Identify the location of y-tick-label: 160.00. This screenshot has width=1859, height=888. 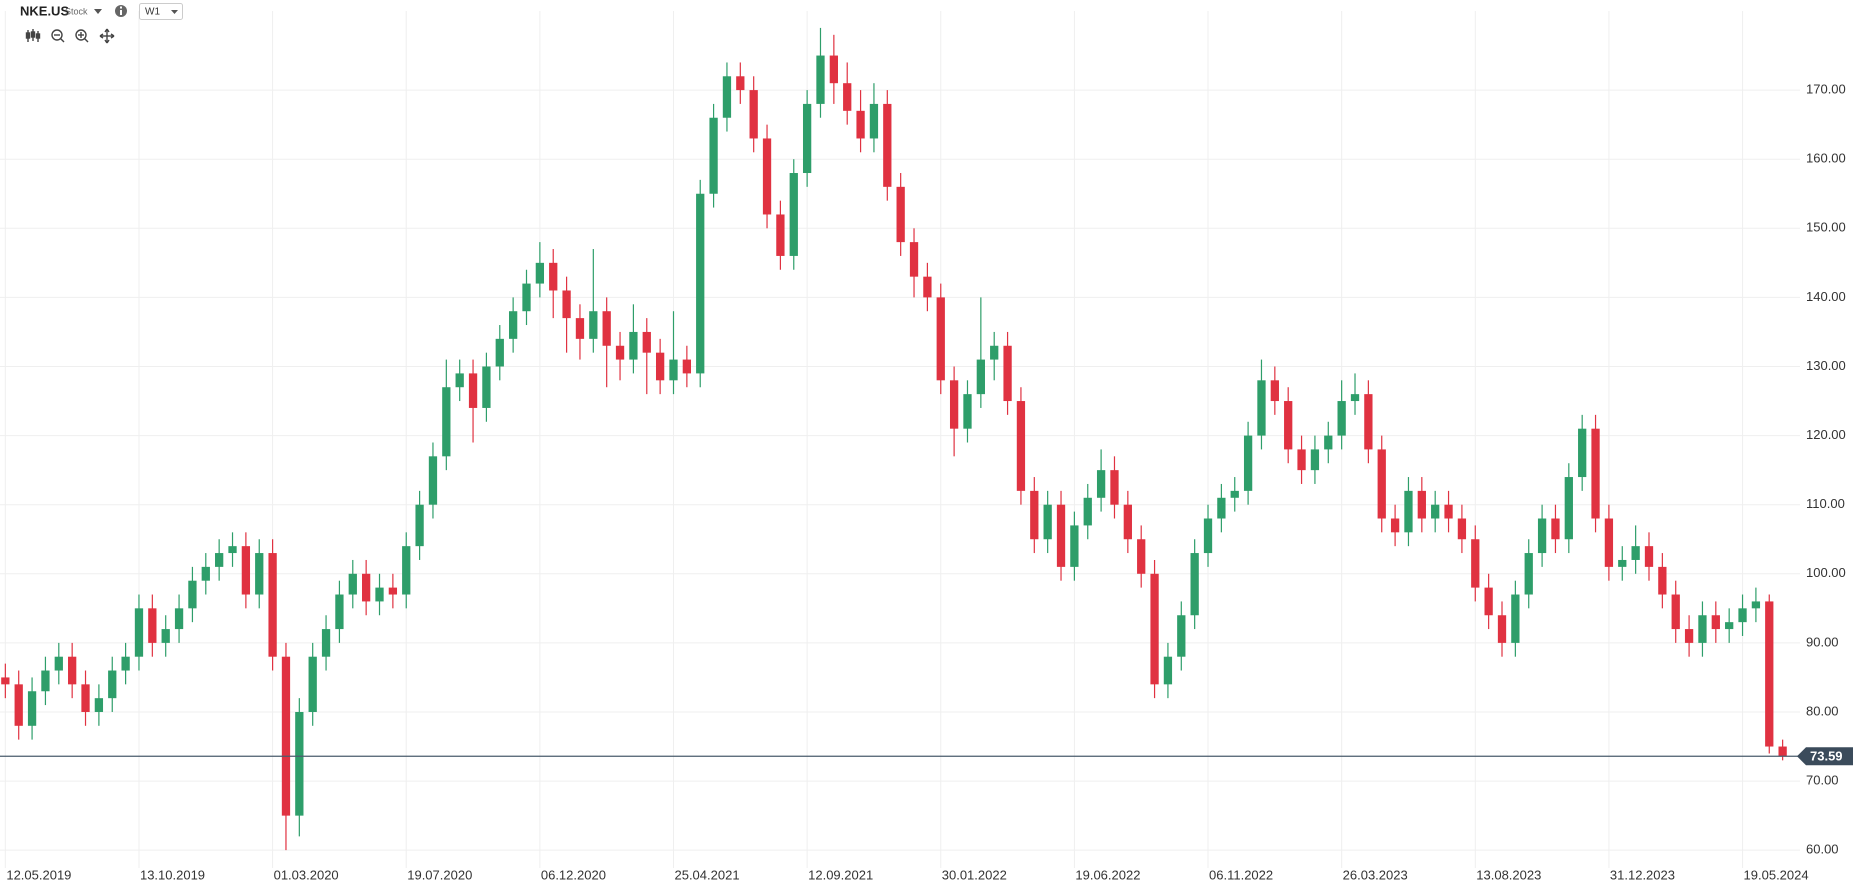
(1826, 158).